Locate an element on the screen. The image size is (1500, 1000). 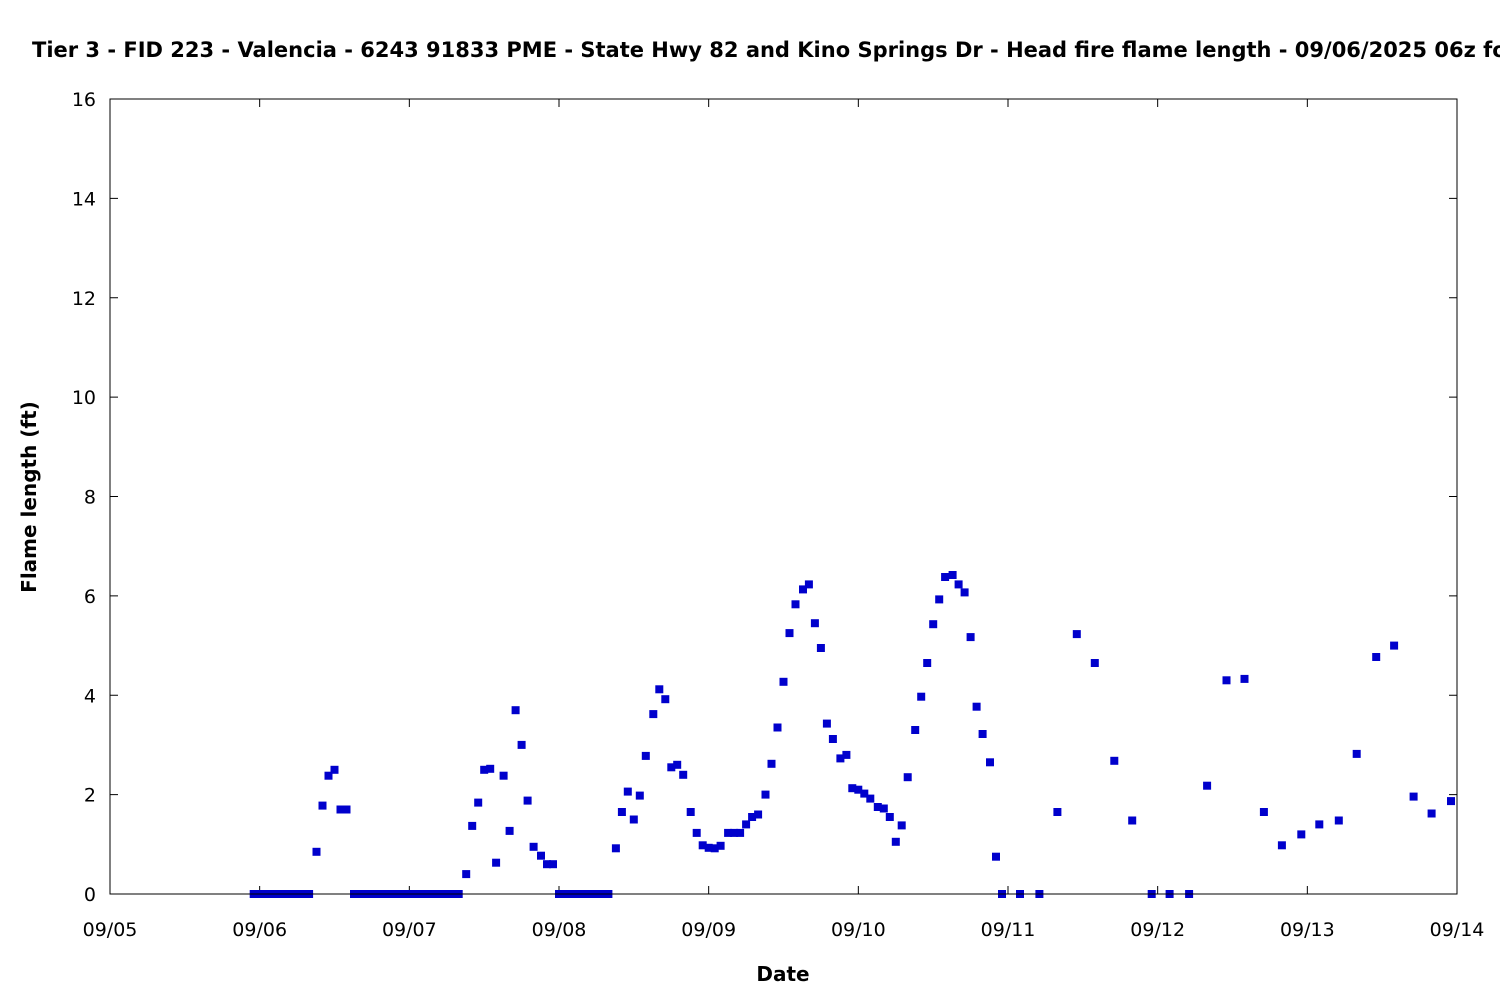
y-tick-label: 6 is located at coordinates (90, 597).